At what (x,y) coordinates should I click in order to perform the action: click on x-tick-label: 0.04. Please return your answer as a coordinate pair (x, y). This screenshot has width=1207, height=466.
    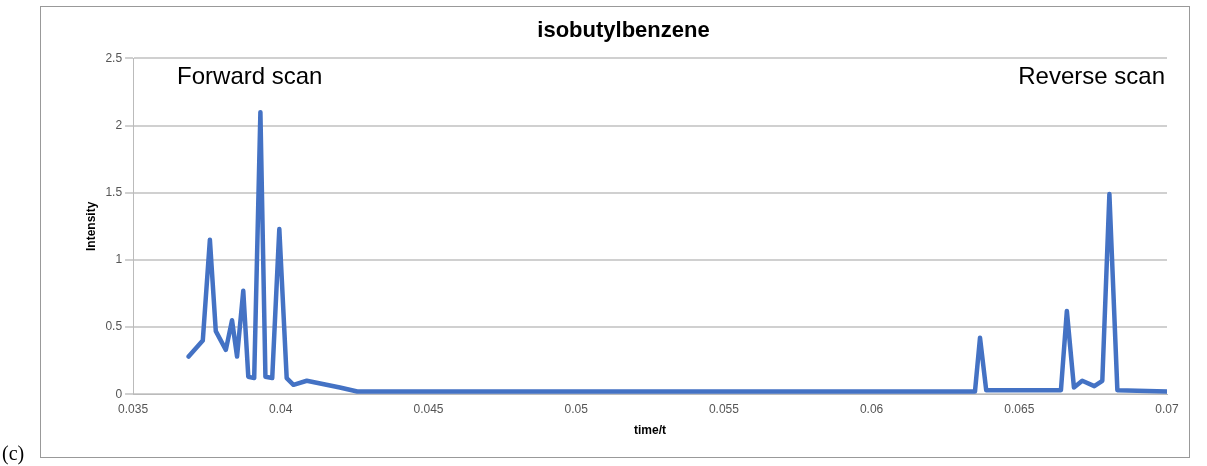
    Looking at the image, I should click on (281, 408).